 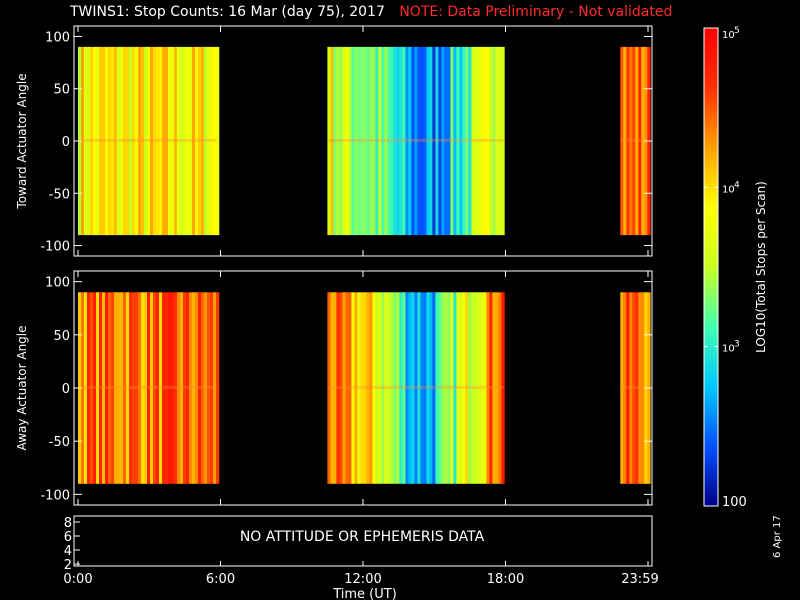 I want to click on colorbar-gradient, so click(x=711, y=267).